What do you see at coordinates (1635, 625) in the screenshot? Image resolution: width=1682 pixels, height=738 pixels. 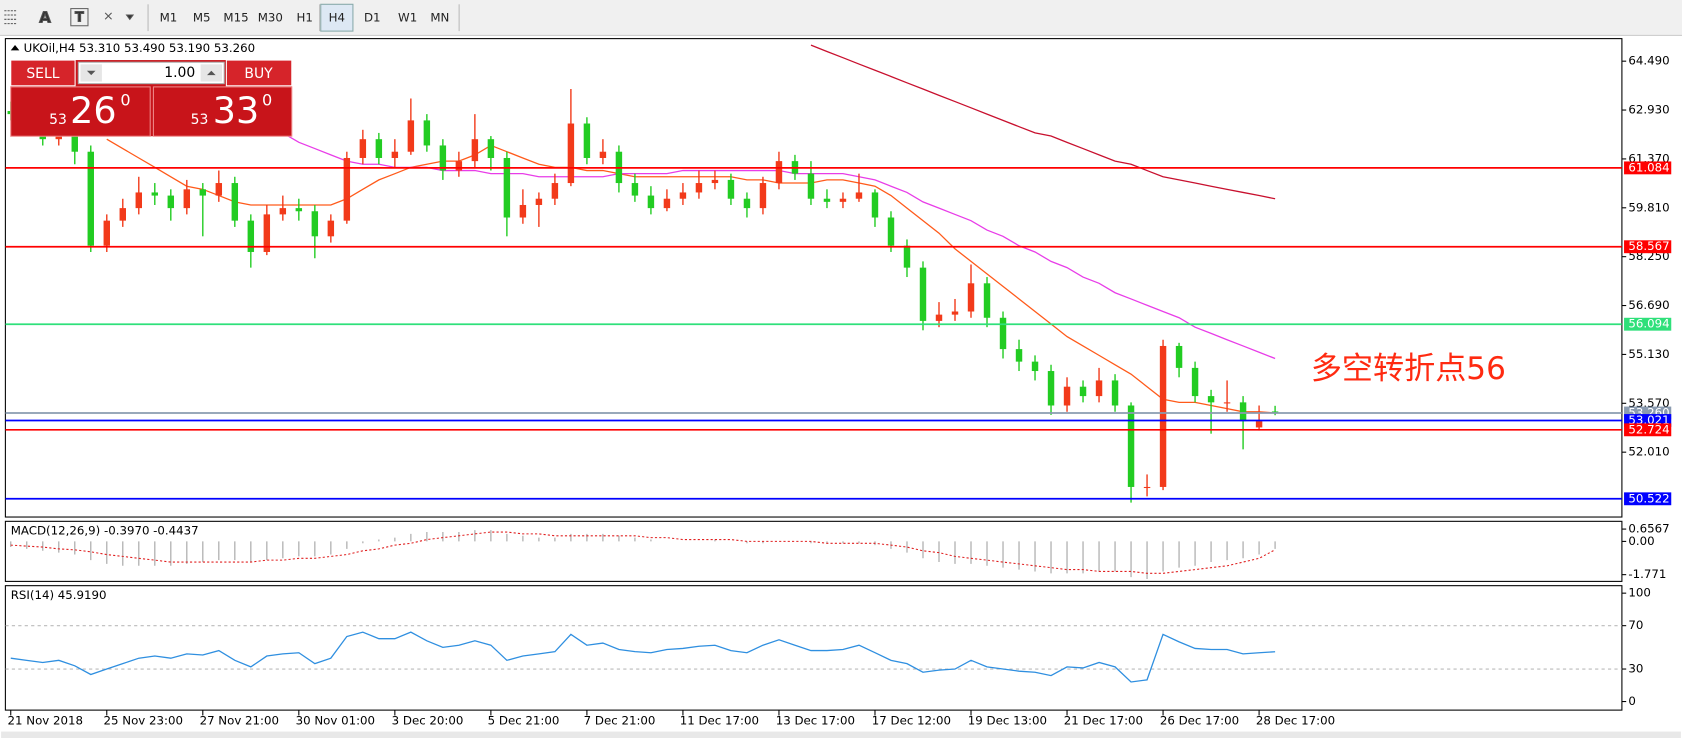 I see `y-tick-label: 70` at bounding box center [1635, 625].